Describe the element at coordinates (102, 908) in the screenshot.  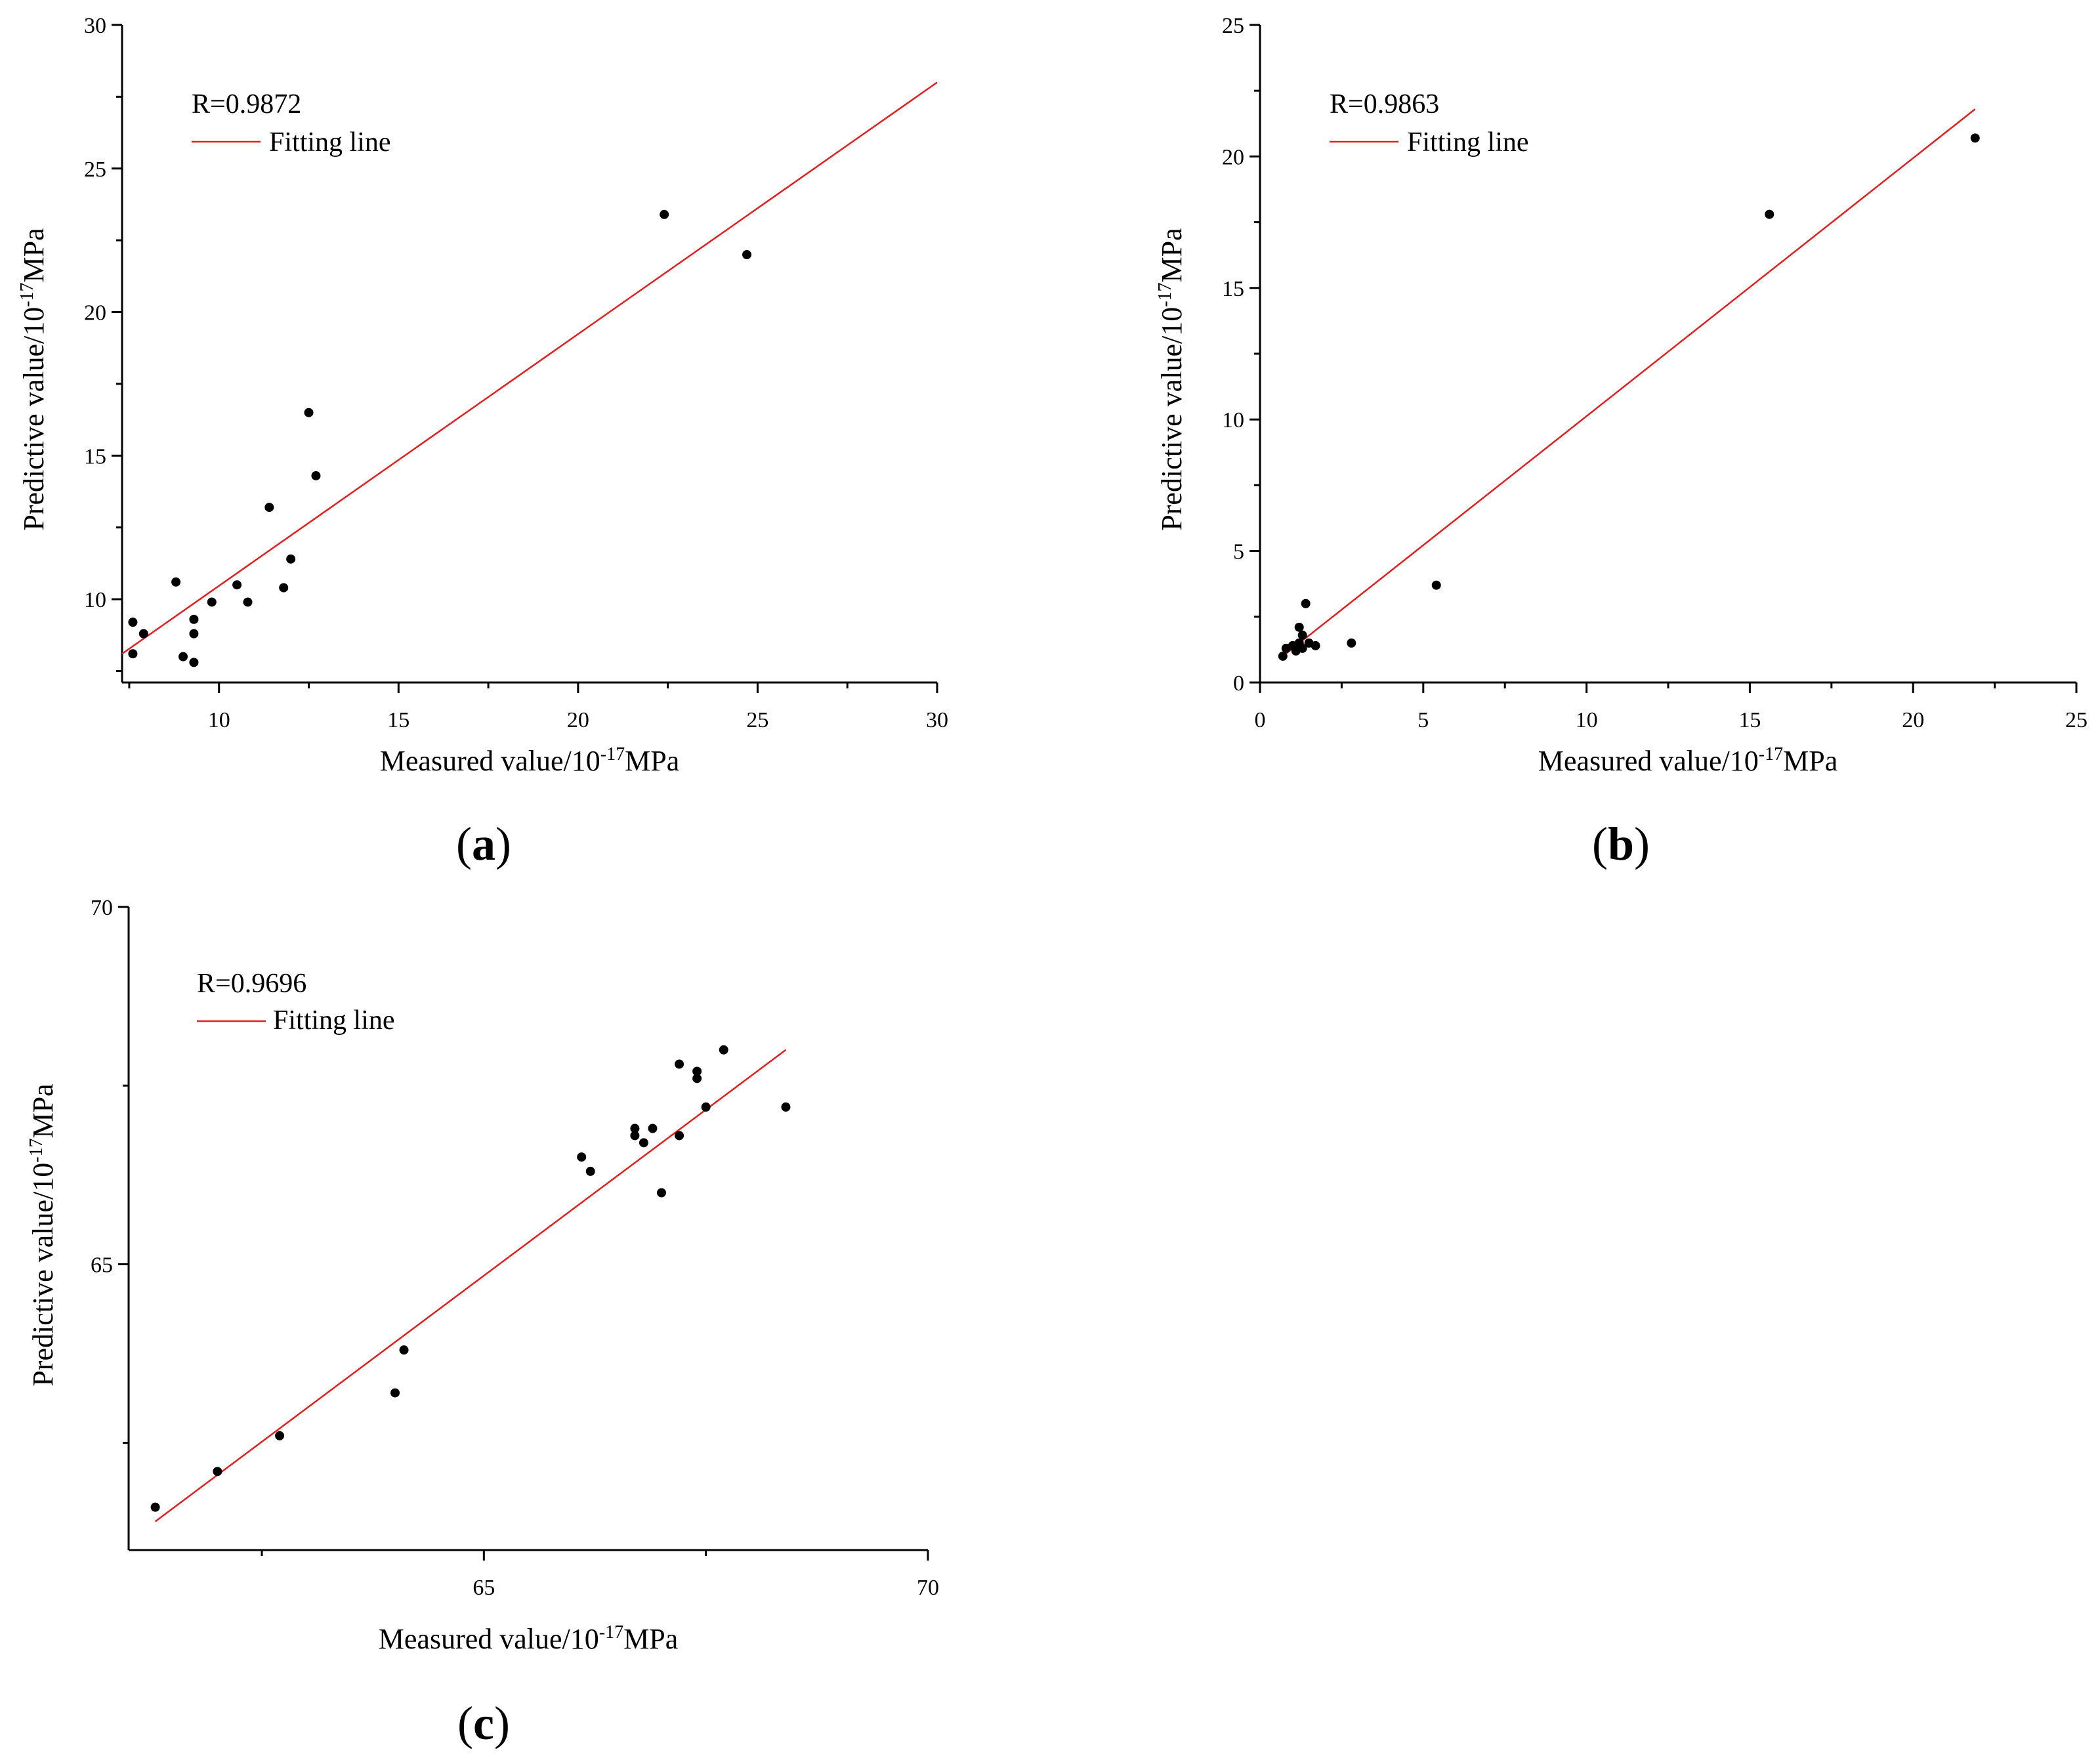
I see `panel-c-y-tick-label: 70` at that location.